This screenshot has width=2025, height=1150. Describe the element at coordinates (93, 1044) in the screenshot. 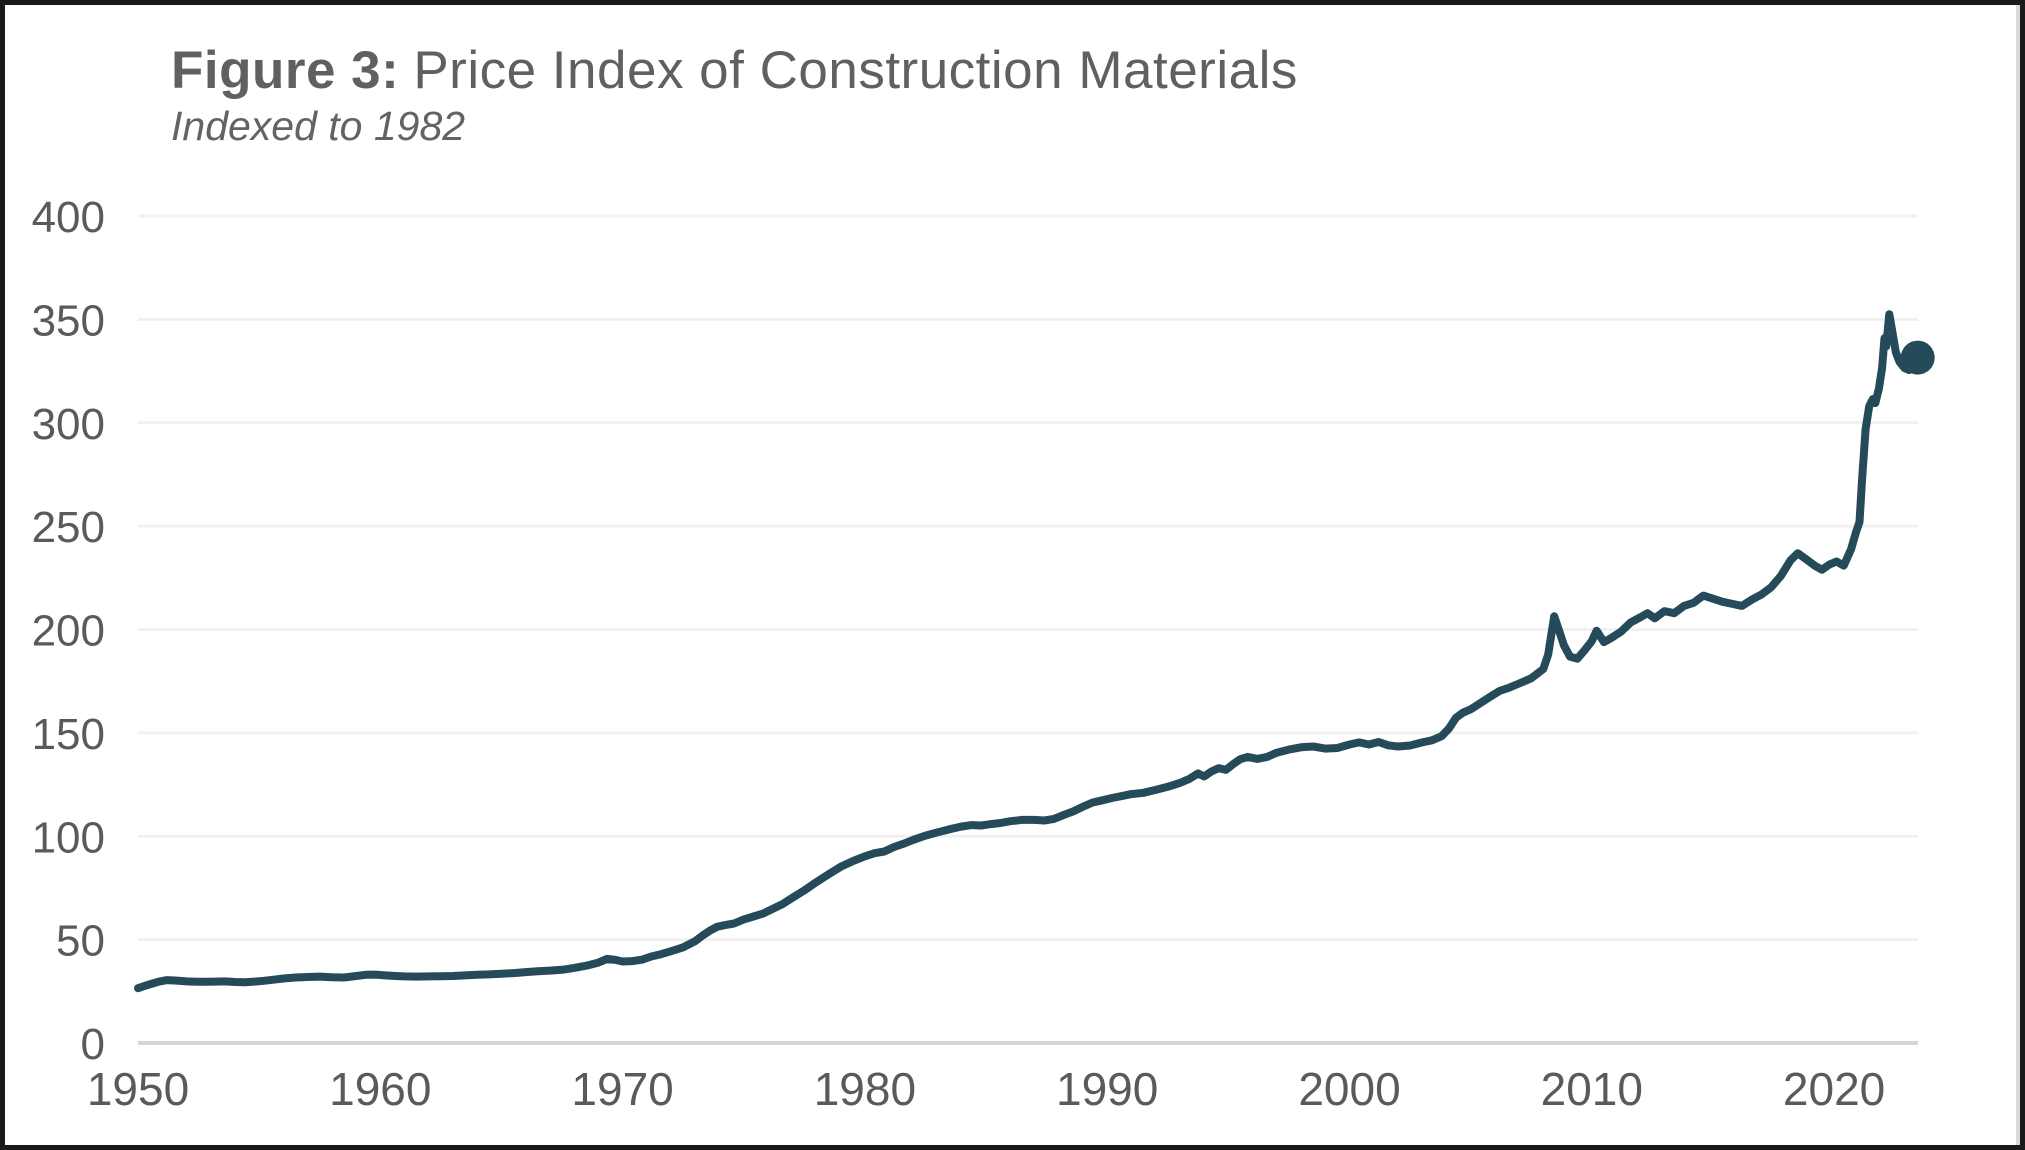

I see `y-tick-label: 0` at that location.